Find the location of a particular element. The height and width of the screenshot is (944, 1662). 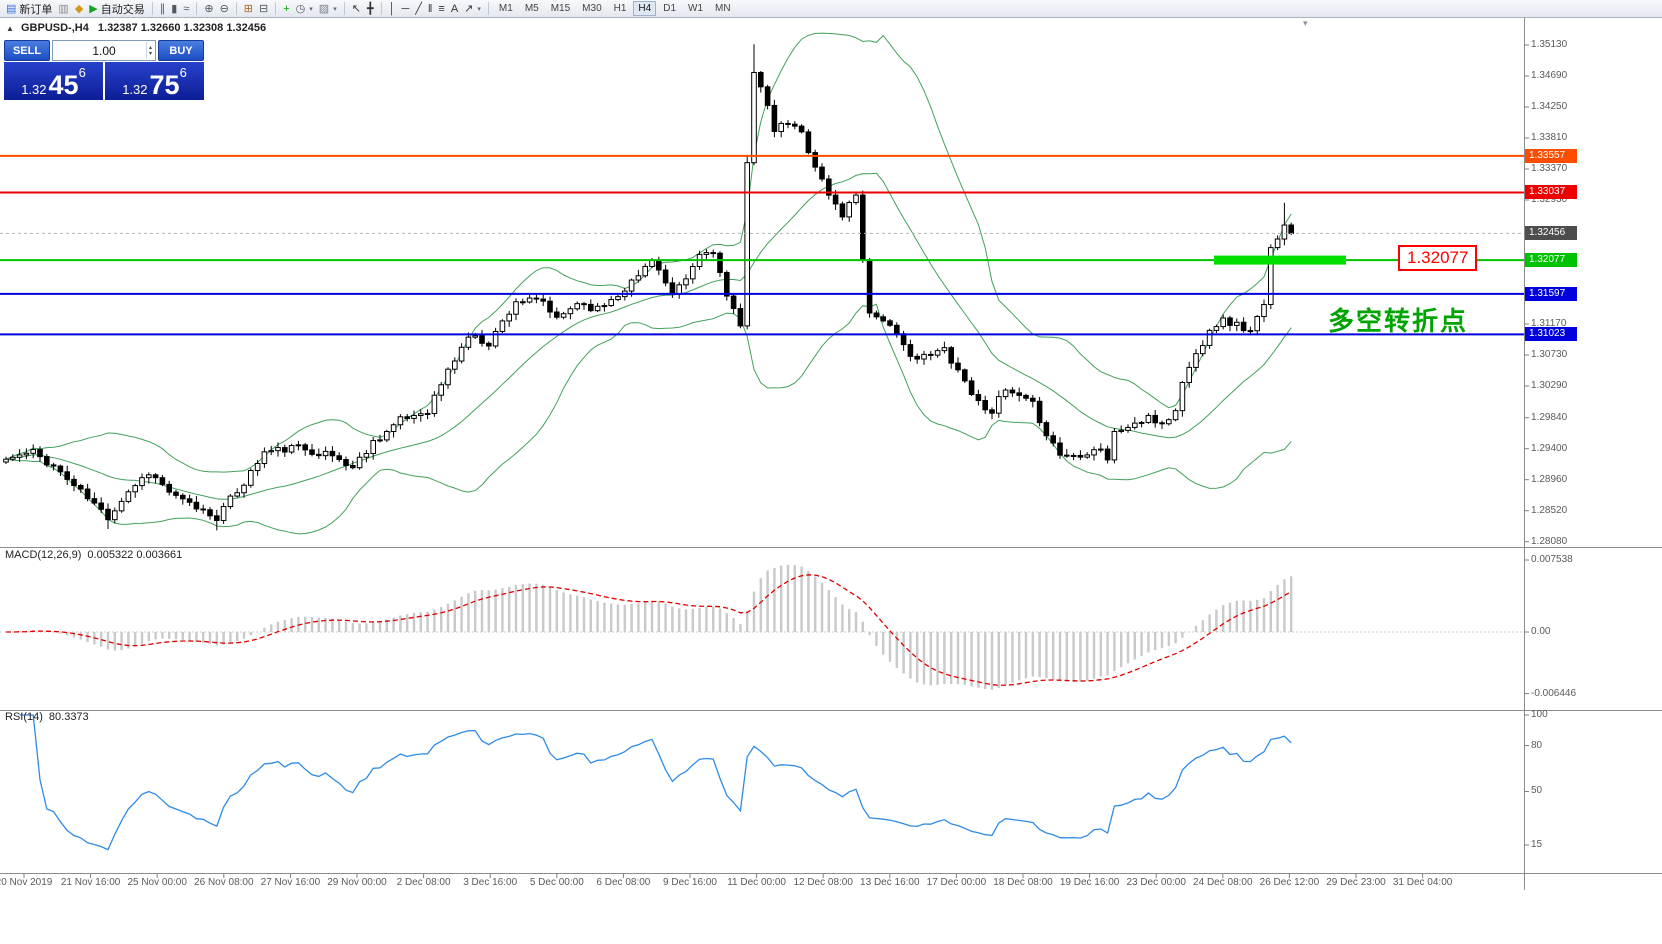

time-axis-label: 3 Dec 16:00 is located at coordinates (490, 882).